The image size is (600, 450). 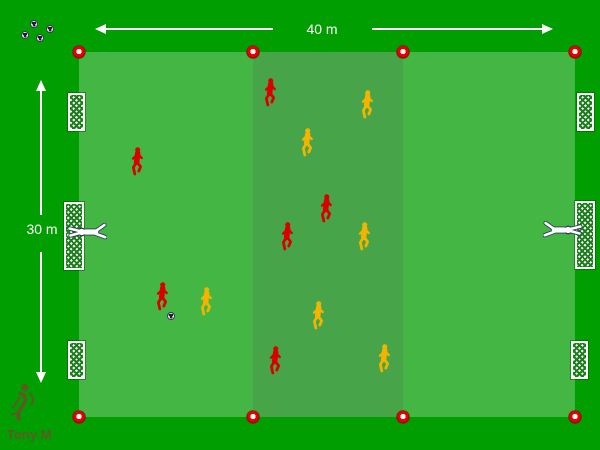 What do you see at coordinates (100, 29) in the screenshot?
I see `width-arrowhead-left` at bounding box center [100, 29].